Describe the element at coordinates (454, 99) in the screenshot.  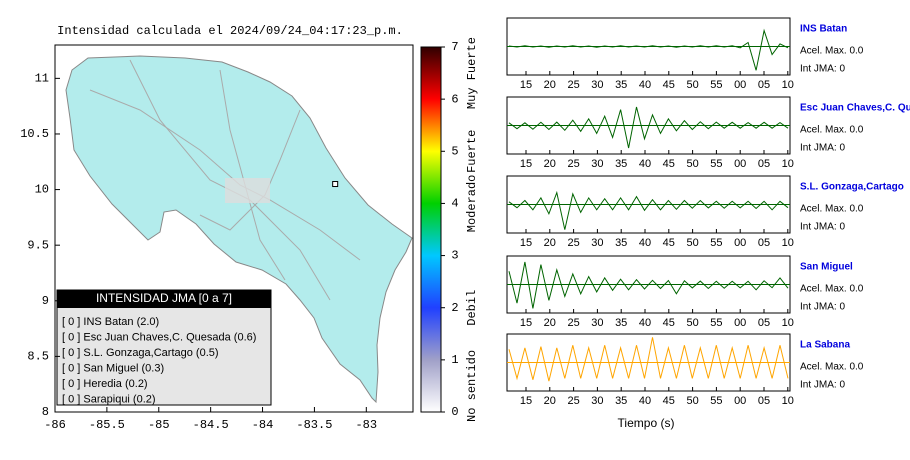
I see `colorbar-tick-label: 6` at that location.